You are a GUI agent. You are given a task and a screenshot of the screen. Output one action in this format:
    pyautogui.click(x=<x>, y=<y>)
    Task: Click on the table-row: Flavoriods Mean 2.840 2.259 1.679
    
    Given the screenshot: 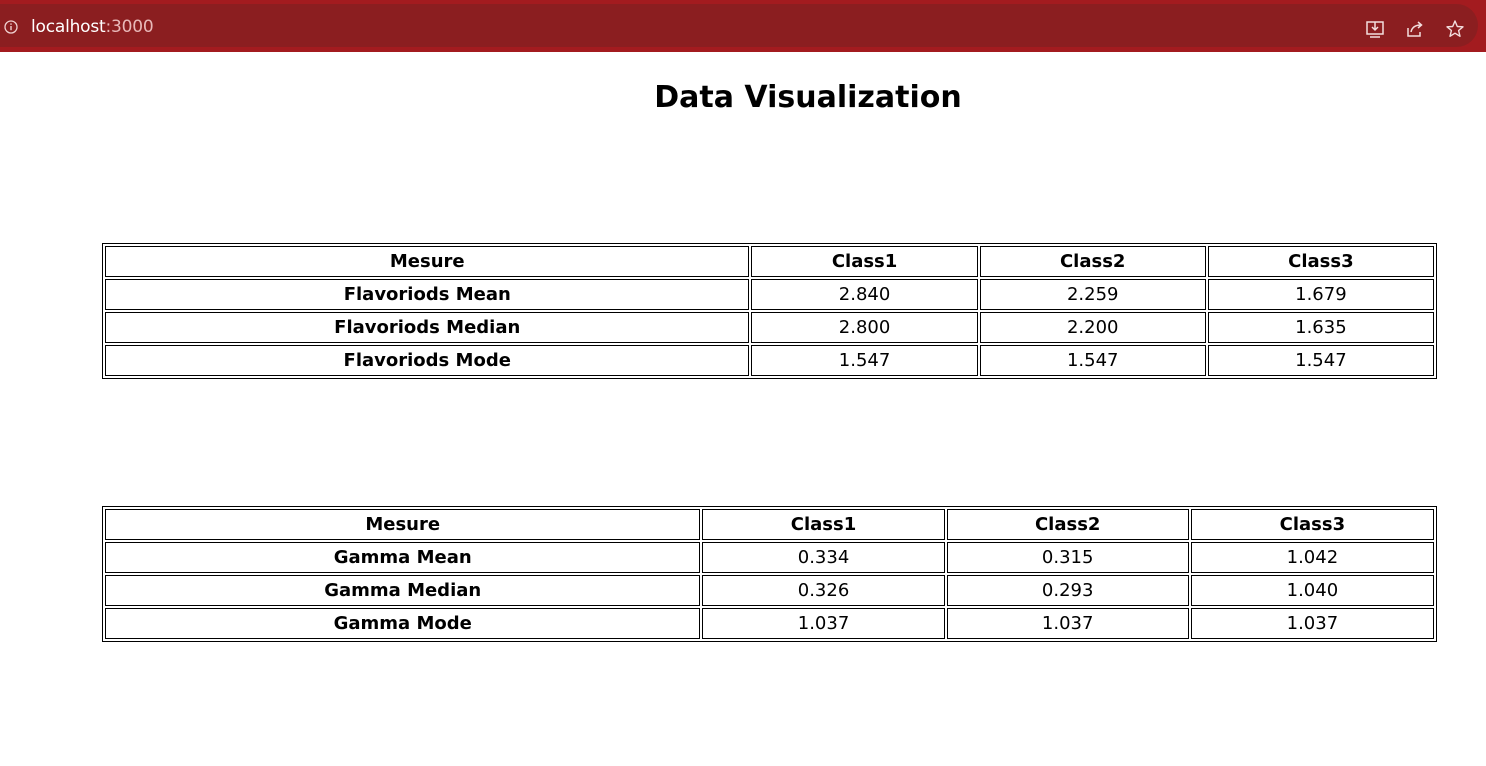 What is the action you would take?
    pyautogui.click(x=769, y=294)
    